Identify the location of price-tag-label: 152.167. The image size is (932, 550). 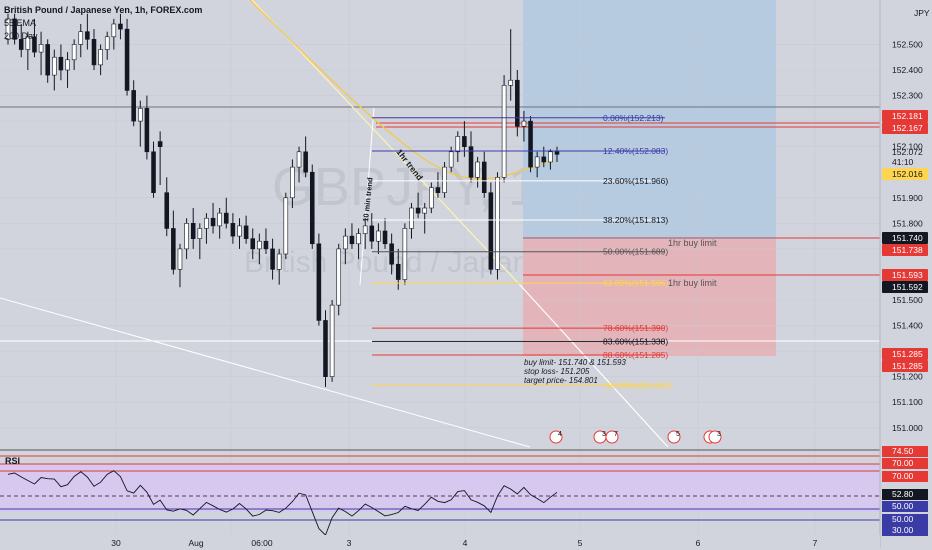
(907, 128).